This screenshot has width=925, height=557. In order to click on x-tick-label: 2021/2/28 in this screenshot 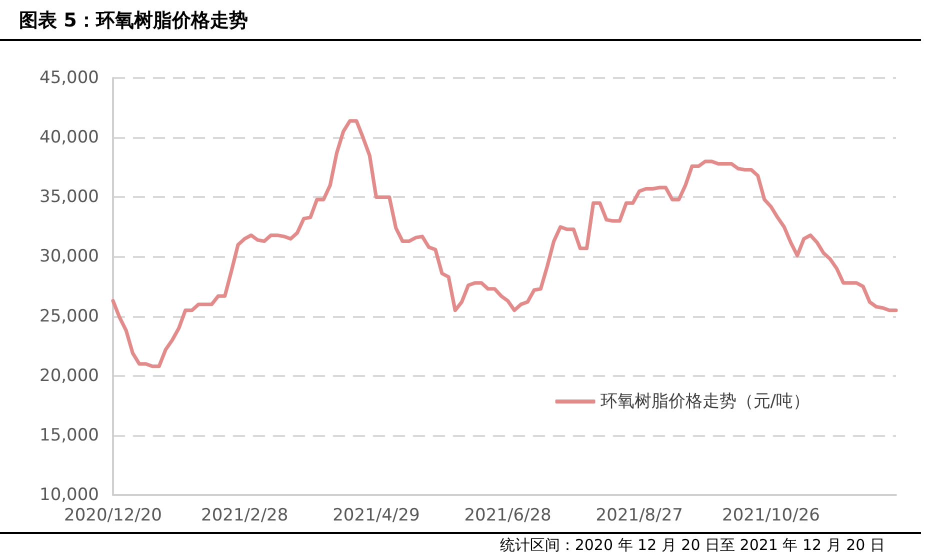, I will do `click(244, 516)`.